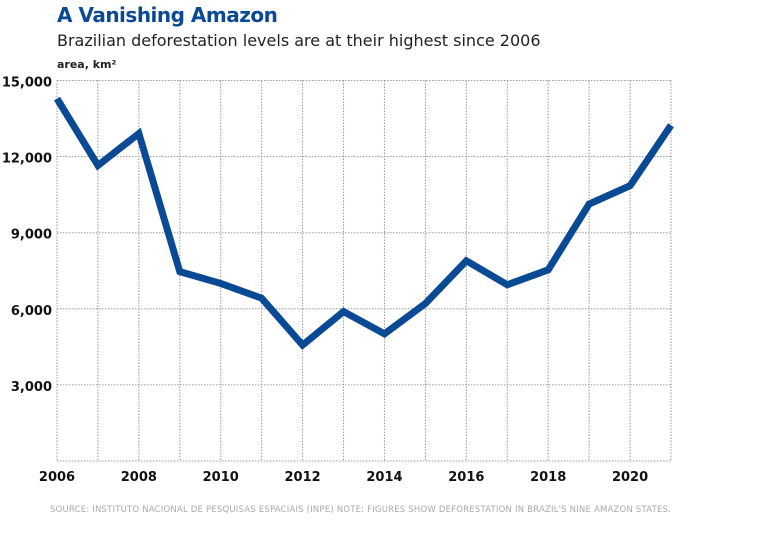  I want to click on x-tick-label: 2012, so click(303, 477).